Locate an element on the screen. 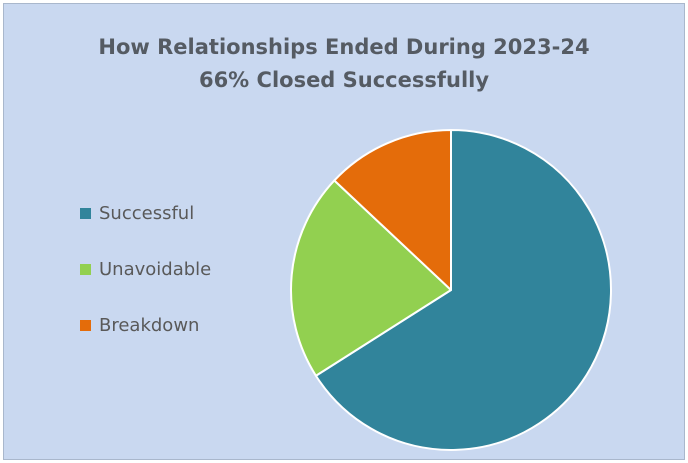  legend-label-unavoidable: Unavoidable is located at coordinates (155, 269).